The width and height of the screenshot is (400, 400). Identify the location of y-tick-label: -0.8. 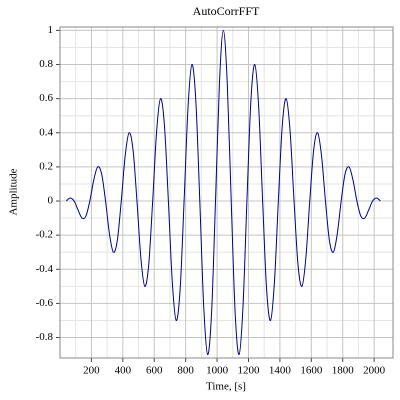
(45, 337).